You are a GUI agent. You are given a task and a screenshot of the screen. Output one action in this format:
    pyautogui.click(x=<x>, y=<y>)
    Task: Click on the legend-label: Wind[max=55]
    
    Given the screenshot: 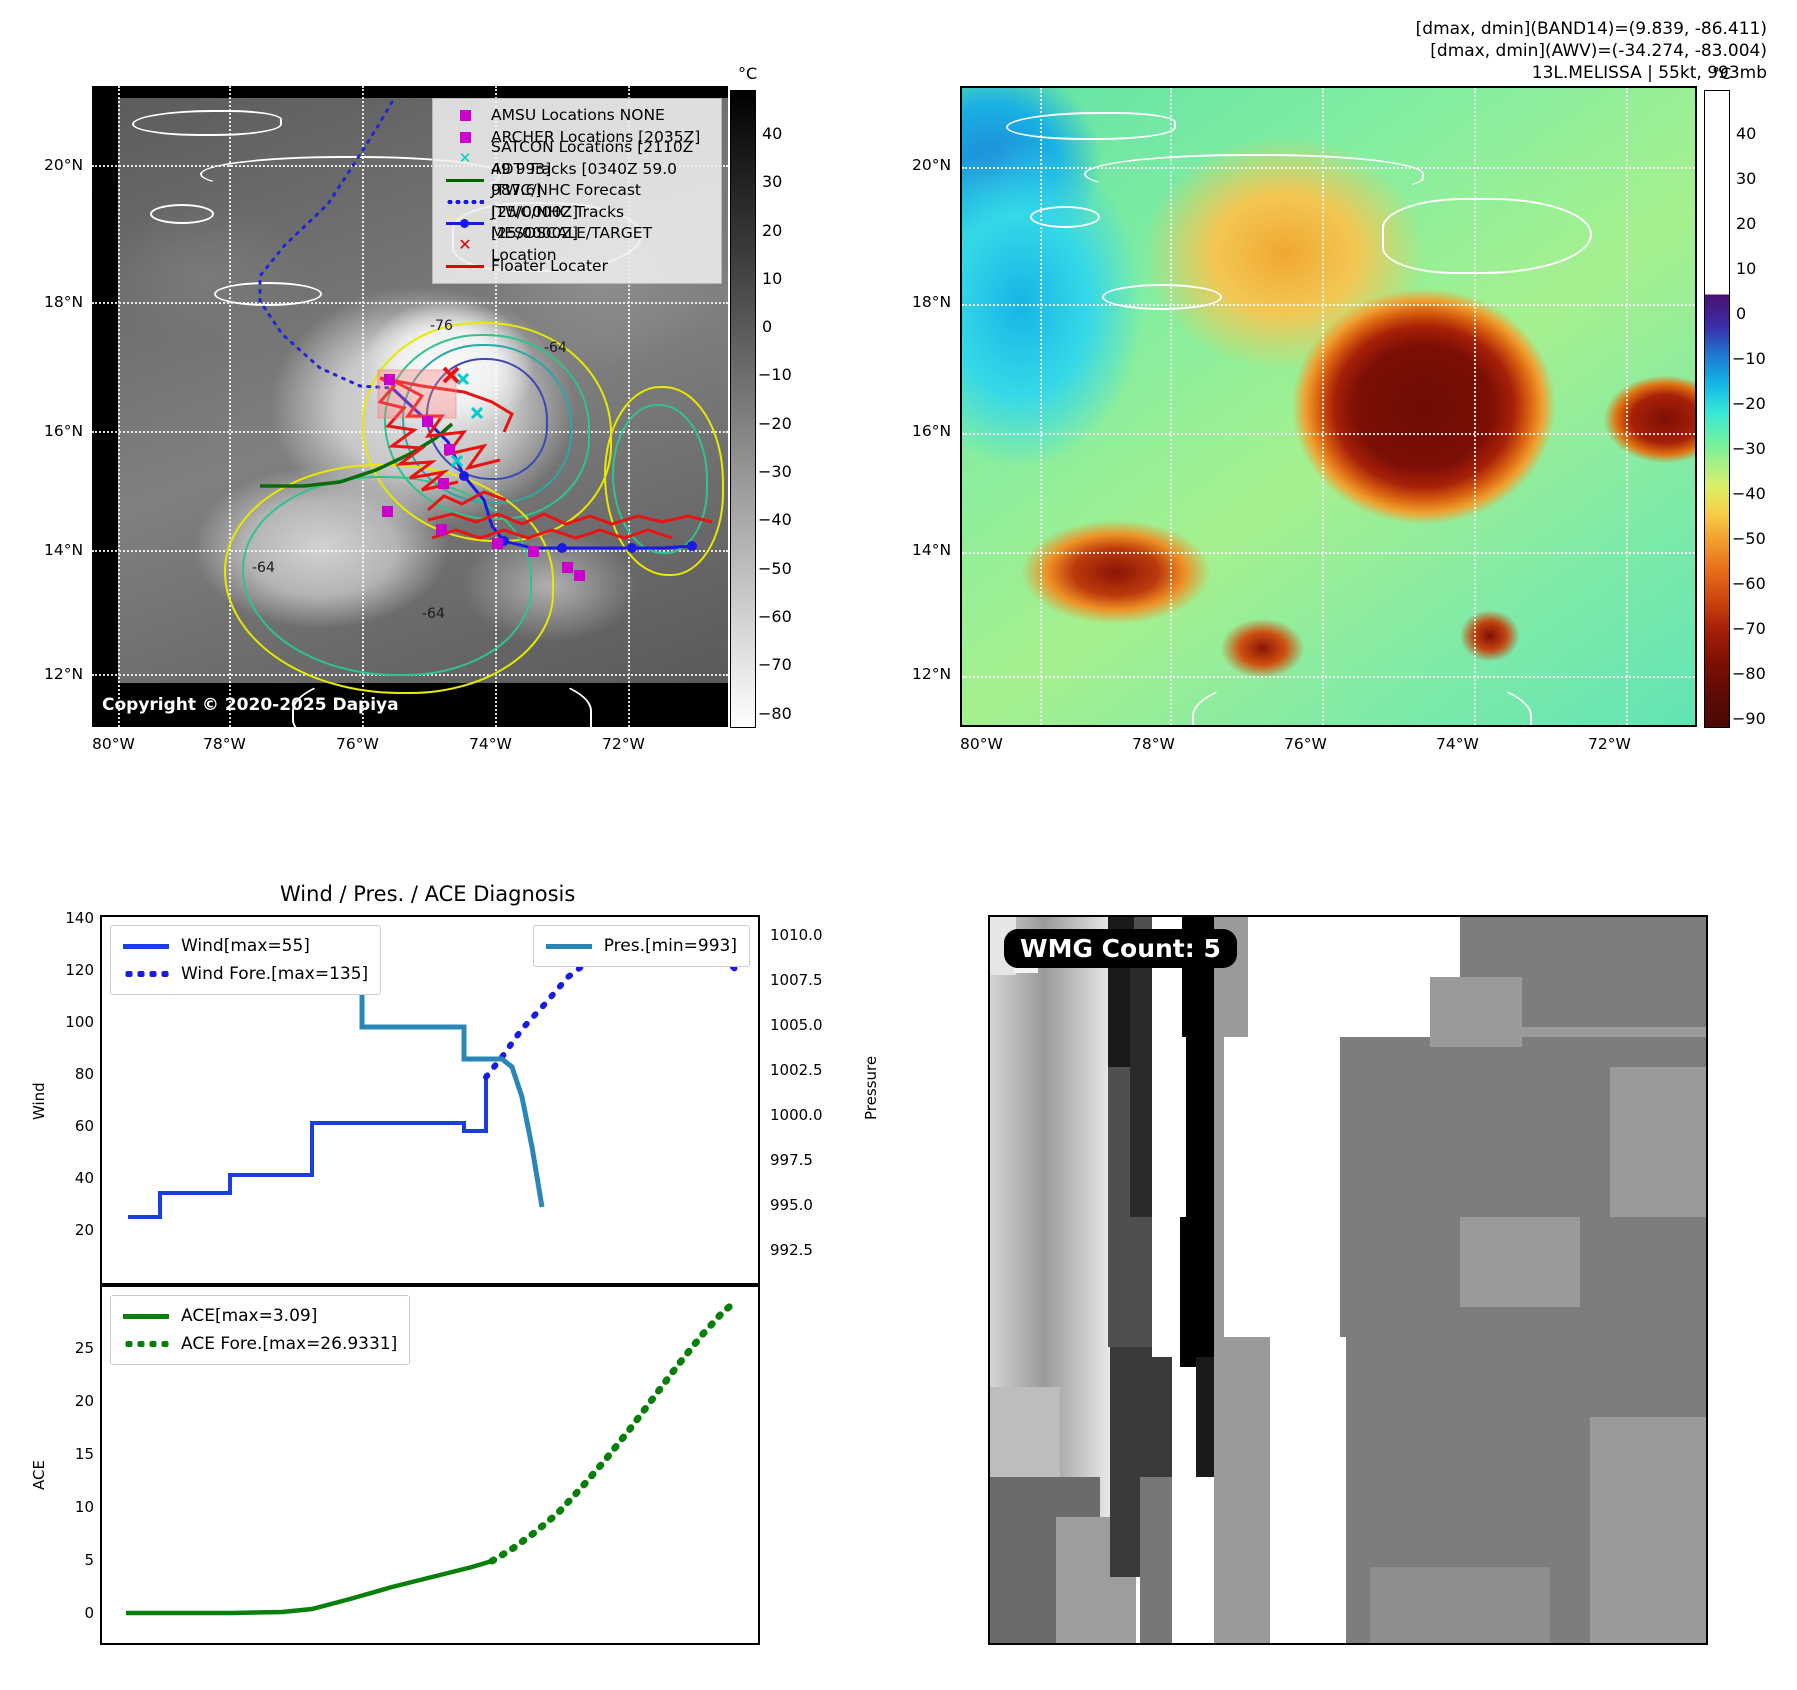 What is the action you would take?
    pyautogui.click(x=245, y=946)
    